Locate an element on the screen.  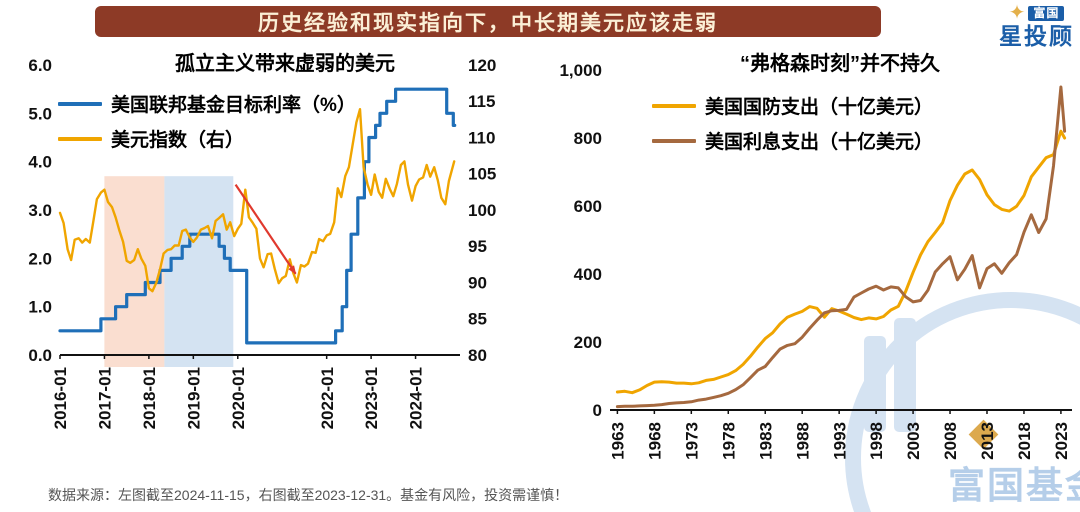
y-tick-label: 3.0 is located at coordinates (40, 210).